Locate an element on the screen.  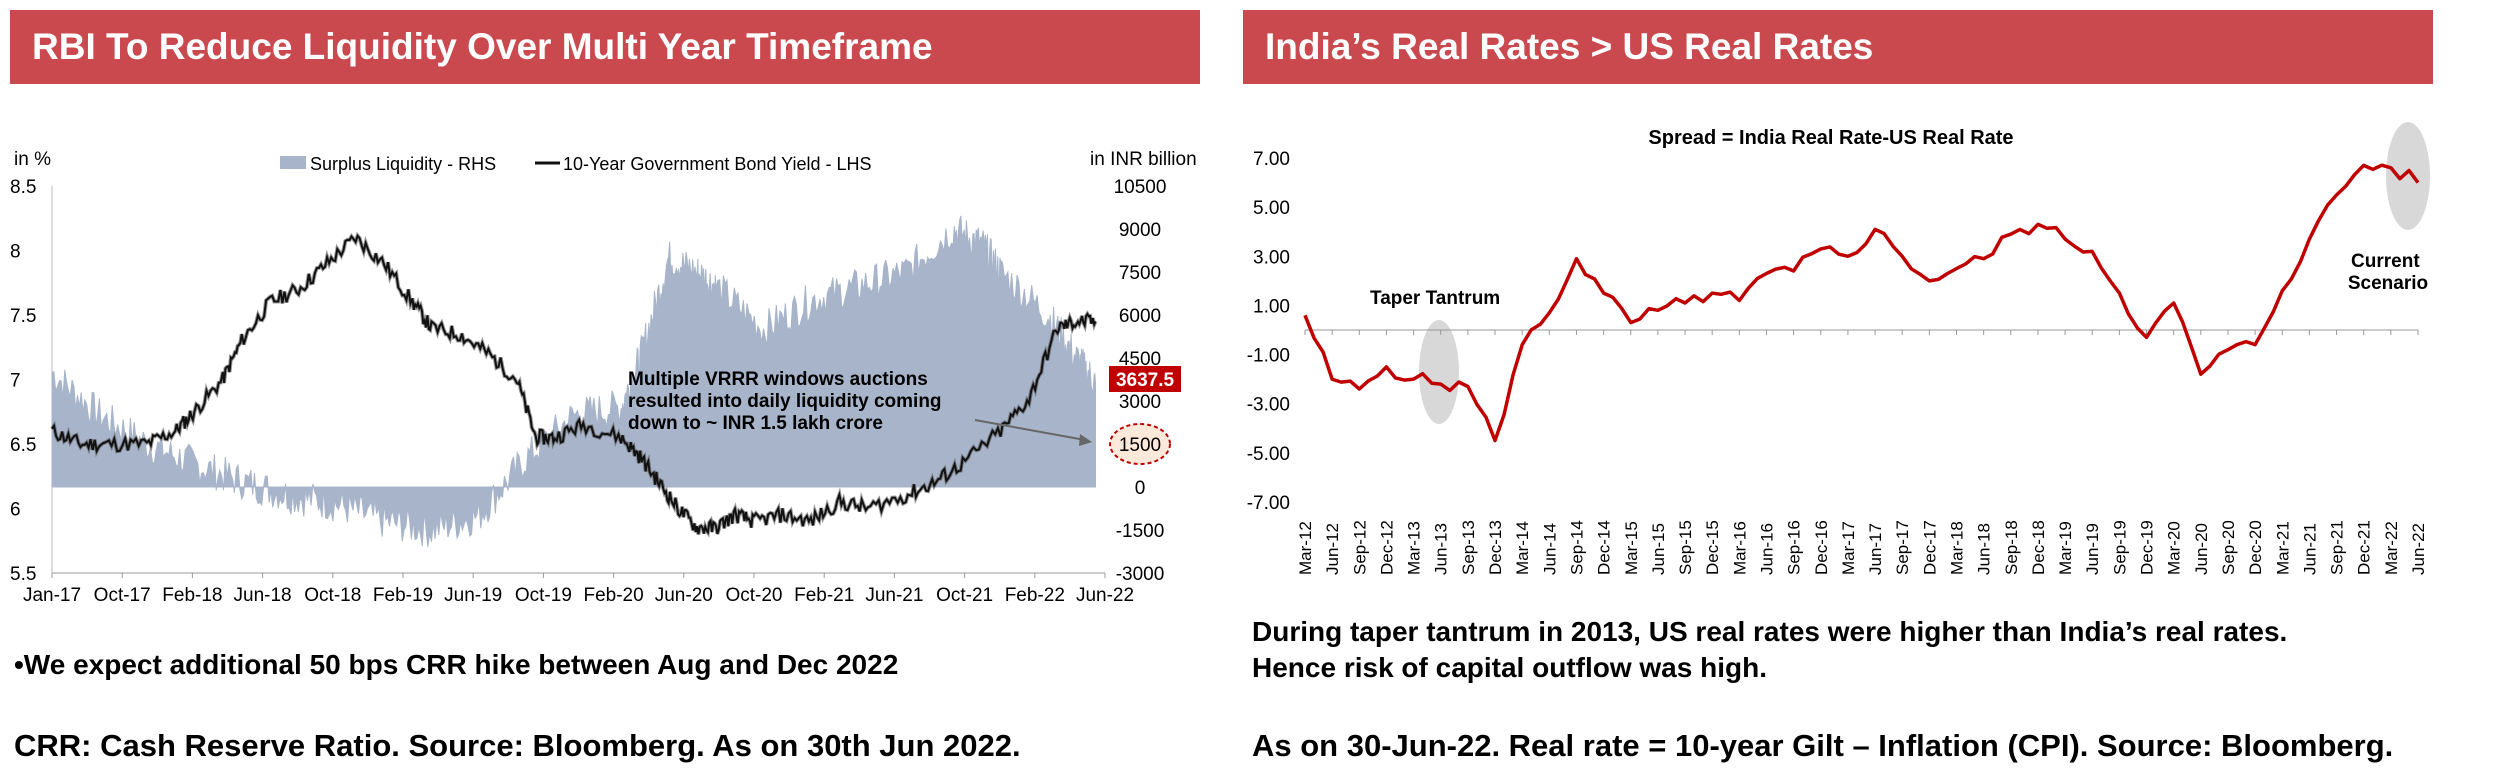
target-liquidity-value: 1500 is located at coordinates (1140, 445).